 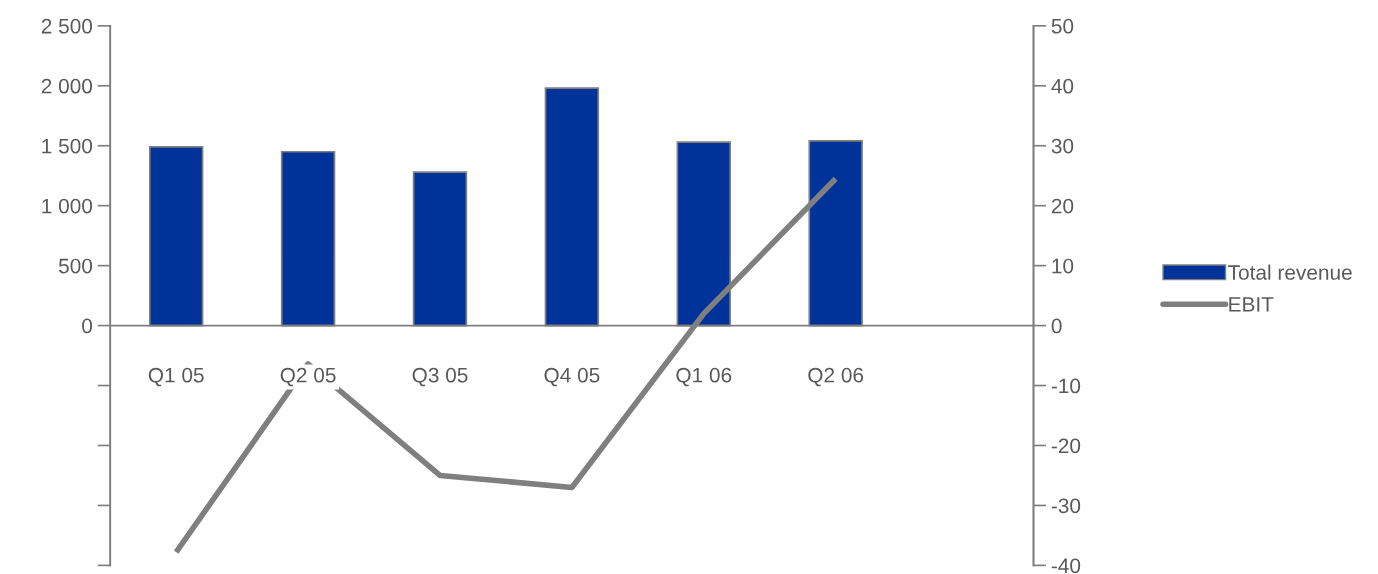 I want to click on y-tick-label: 1 000, so click(x=67, y=206).